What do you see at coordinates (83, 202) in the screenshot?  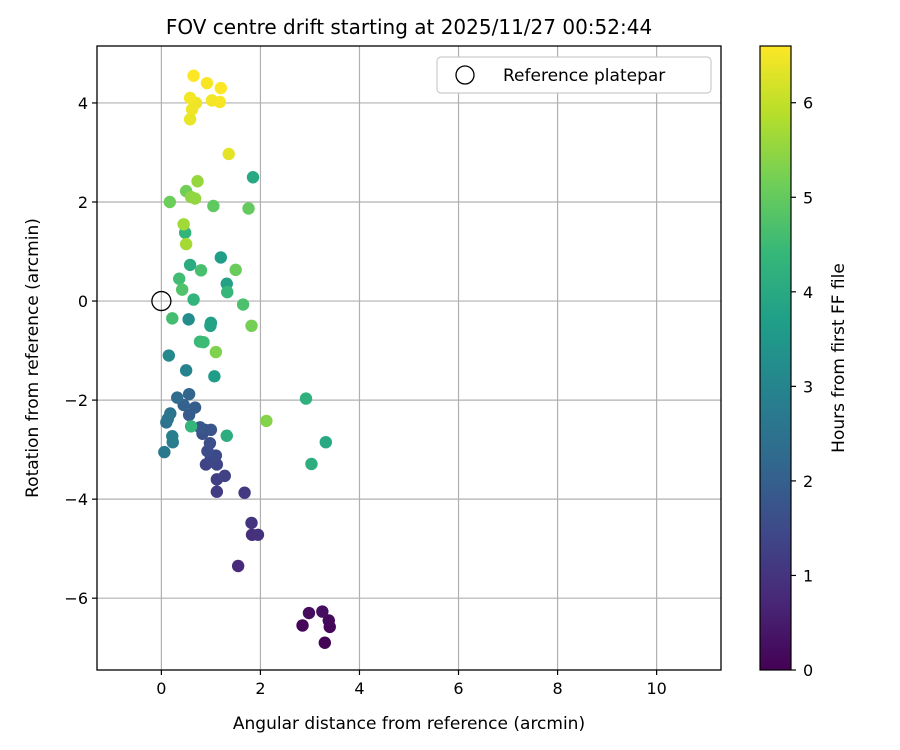 I see `y-tick-label: 2` at bounding box center [83, 202].